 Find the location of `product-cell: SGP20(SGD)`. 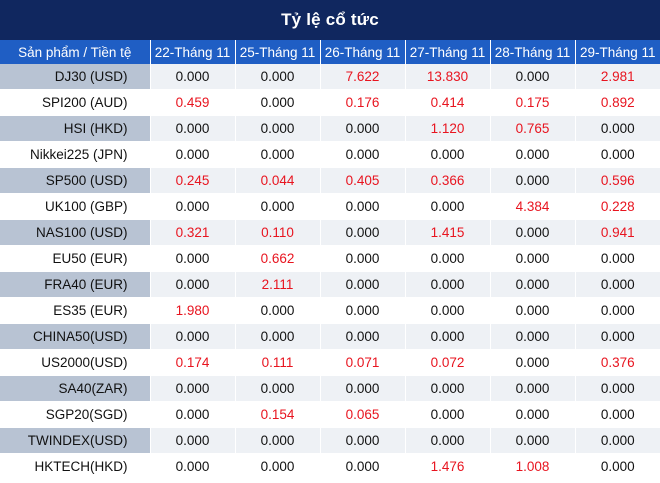

product-cell: SGP20(SGD) is located at coordinates (75, 414).